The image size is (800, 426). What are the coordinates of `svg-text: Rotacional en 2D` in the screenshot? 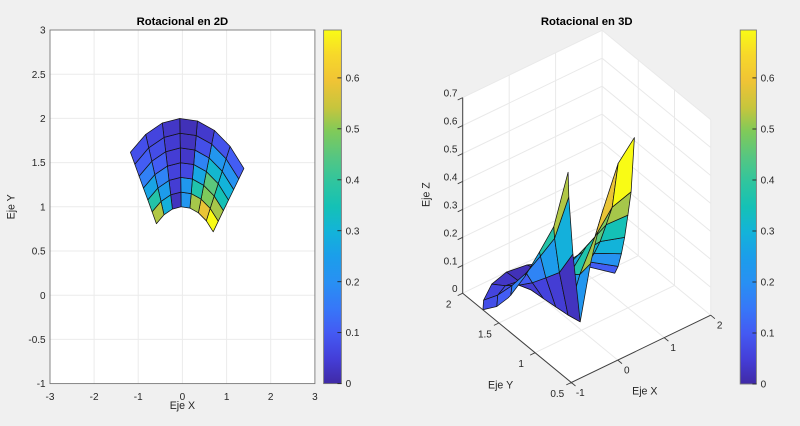 It's located at (183, 22).